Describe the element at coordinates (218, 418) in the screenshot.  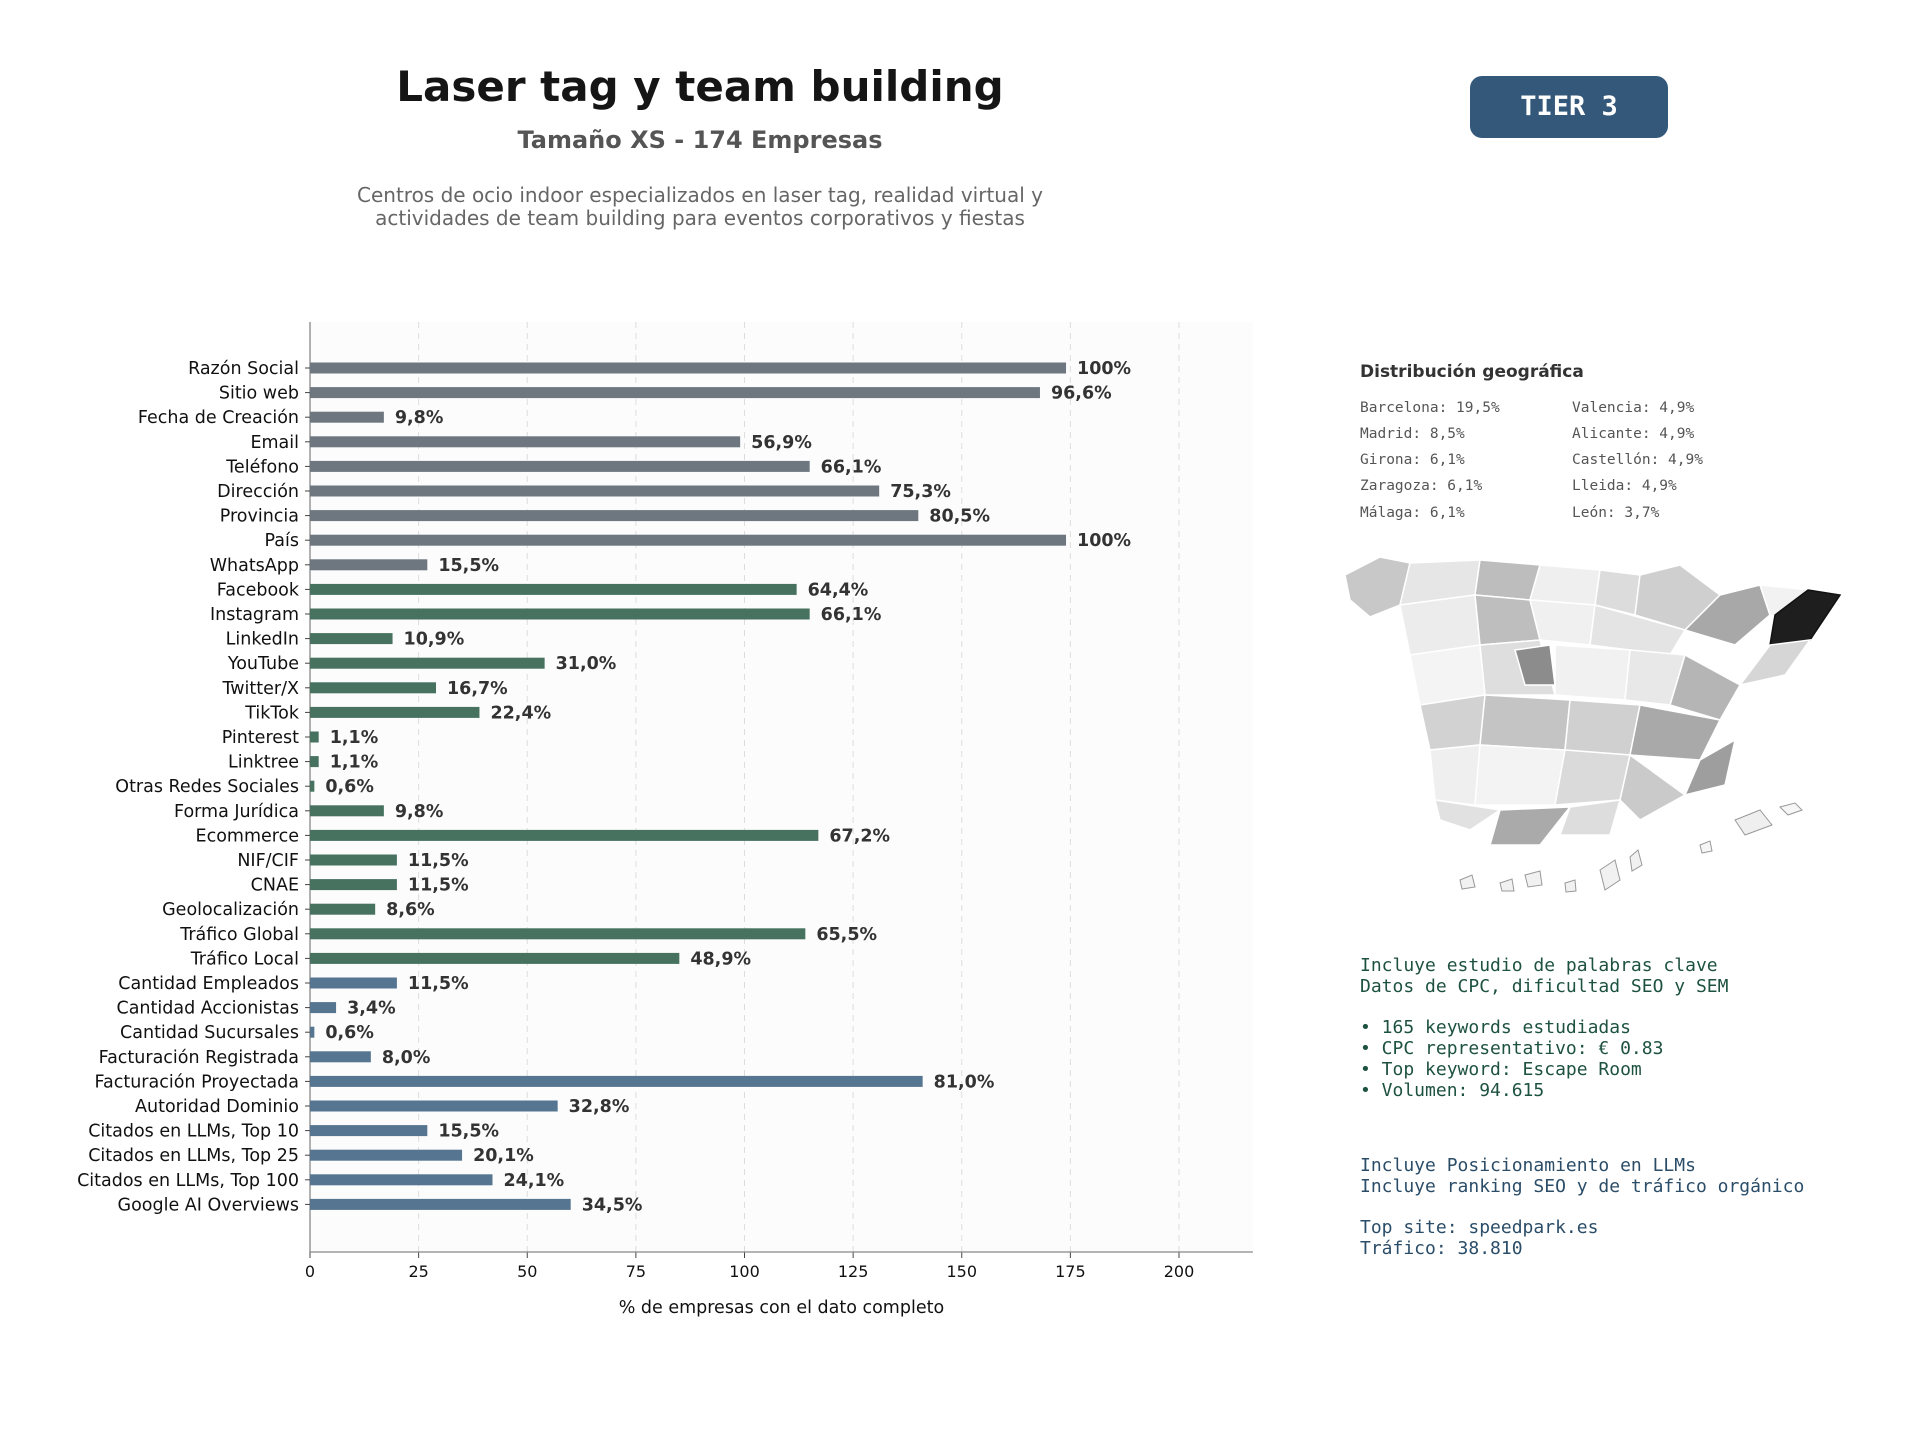
I see `category-label: Fecha de Creación` at that location.